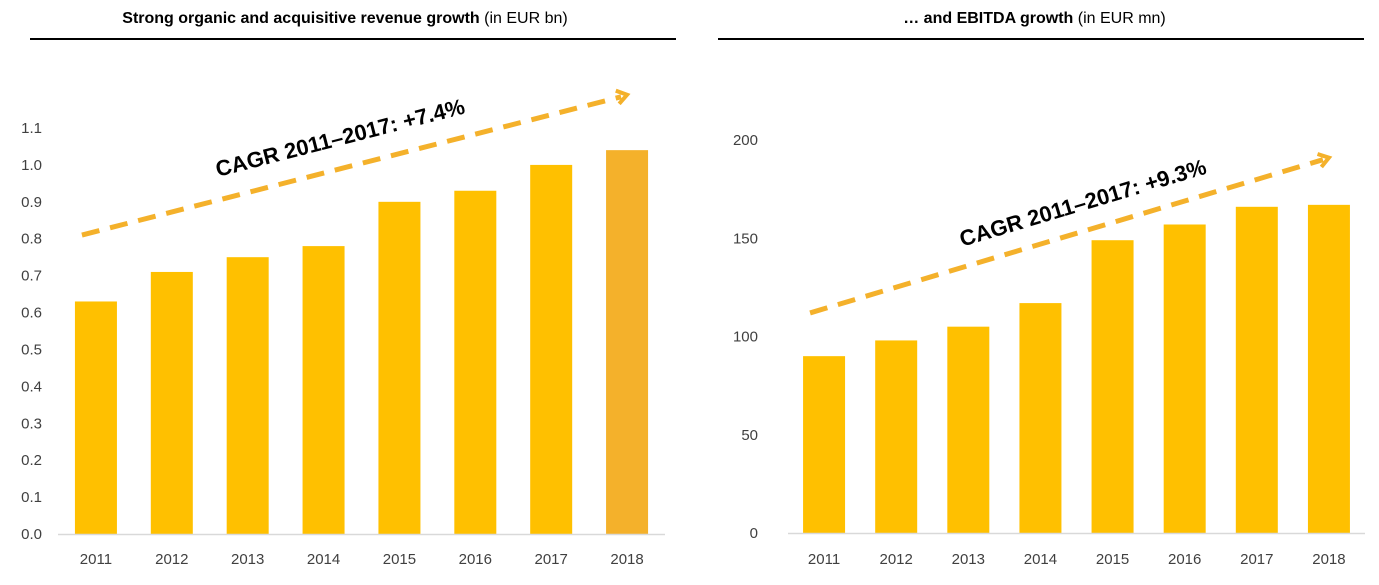  What do you see at coordinates (988, 18) in the screenshot?
I see `ebitda-chart-title-main: … and EBITDA growth` at bounding box center [988, 18].